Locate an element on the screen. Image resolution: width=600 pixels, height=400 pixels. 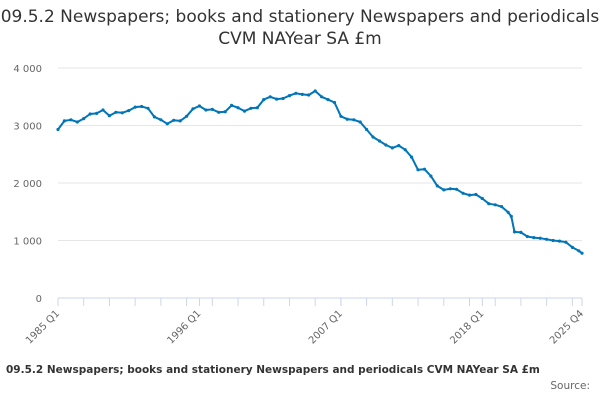
x-tick-label: 2007 Q1 is located at coordinates (326, 327).